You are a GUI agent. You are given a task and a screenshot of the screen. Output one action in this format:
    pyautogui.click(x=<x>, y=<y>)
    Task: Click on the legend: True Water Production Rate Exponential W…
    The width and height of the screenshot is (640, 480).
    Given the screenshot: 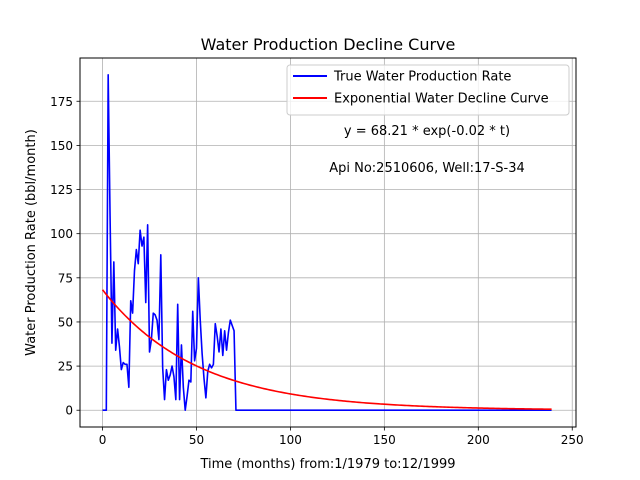 What is the action you would take?
    pyautogui.click(x=428, y=90)
    